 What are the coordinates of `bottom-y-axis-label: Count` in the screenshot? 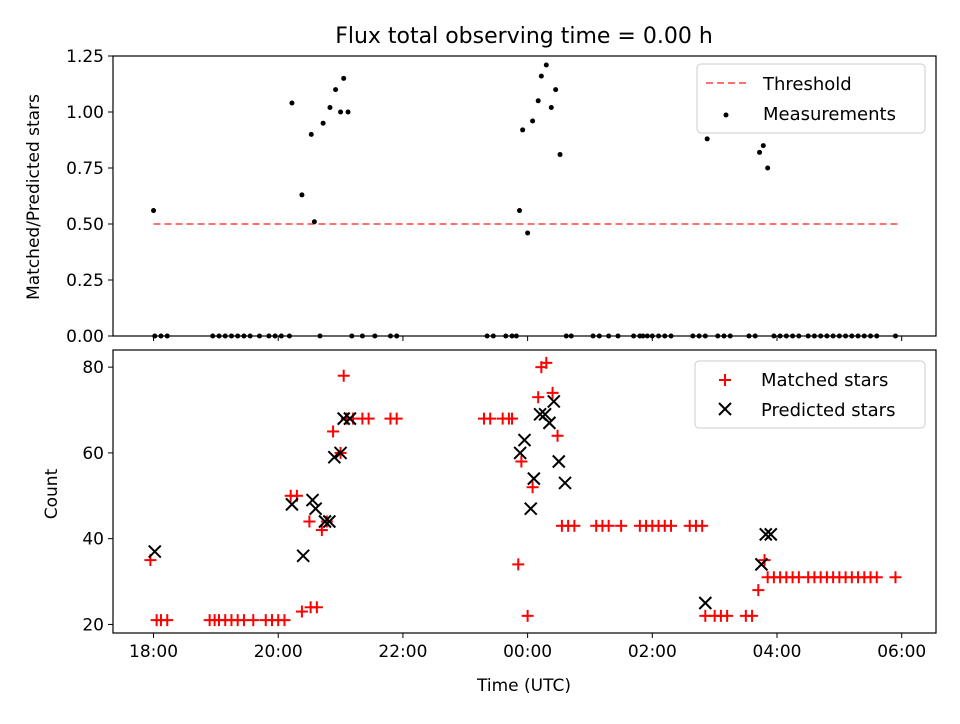 It's located at (52, 493).